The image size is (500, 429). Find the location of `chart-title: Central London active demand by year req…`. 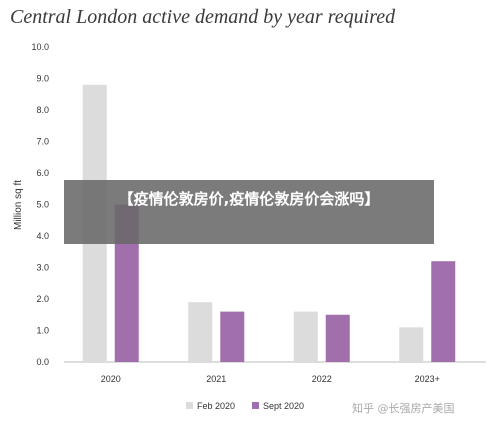

chart-title: Central London active demand by year req… is located at coordinates (203, 17).